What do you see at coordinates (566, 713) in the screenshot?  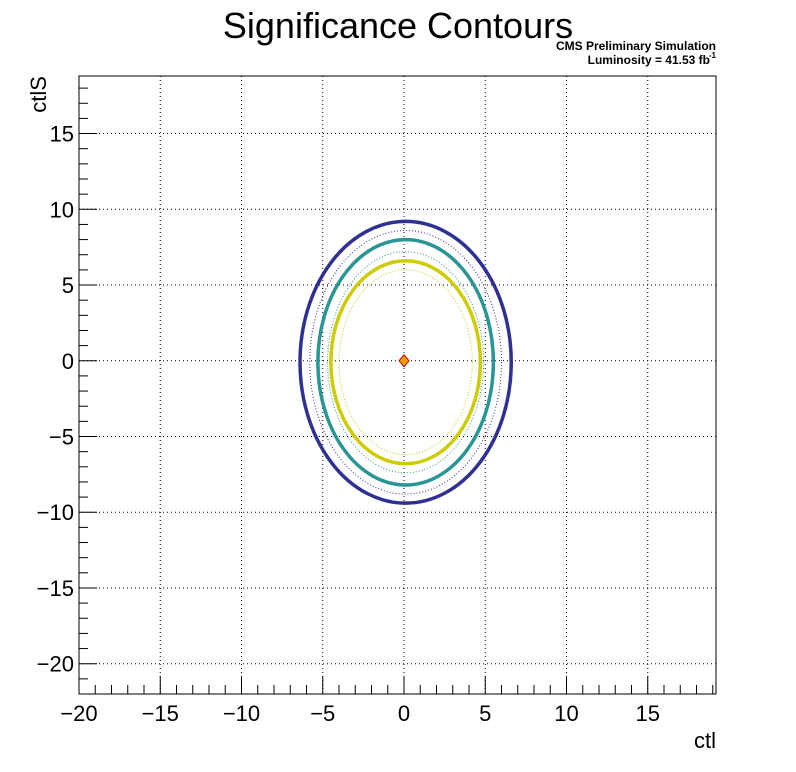 I see `x-tick-label: 10` at bounding box center [566, 713].